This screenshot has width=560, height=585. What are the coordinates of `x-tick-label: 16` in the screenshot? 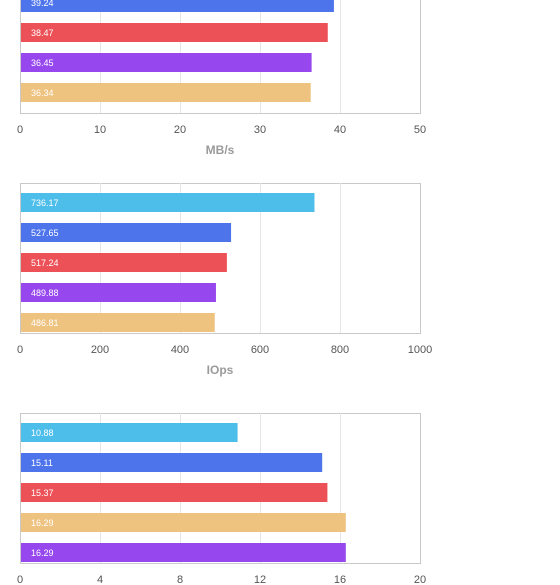 It's located at (340, 579).